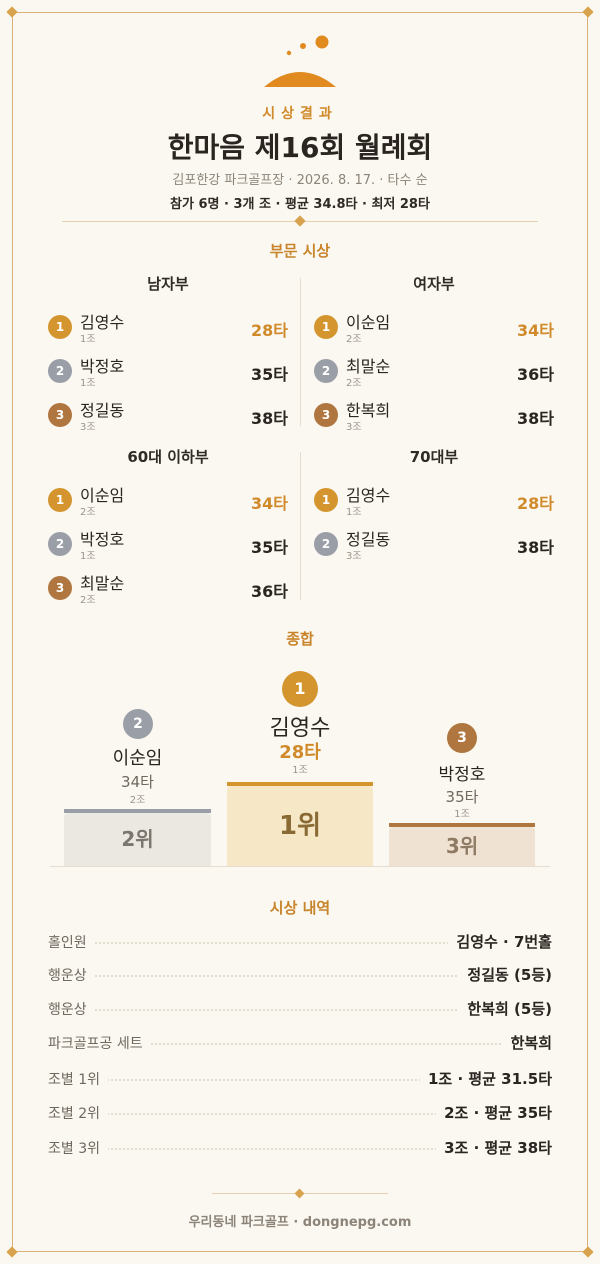  What do you see at coordinates (462, 846) in the screenshot?
I see `podium-third-block: 3위` at bounding box center [462, 846].